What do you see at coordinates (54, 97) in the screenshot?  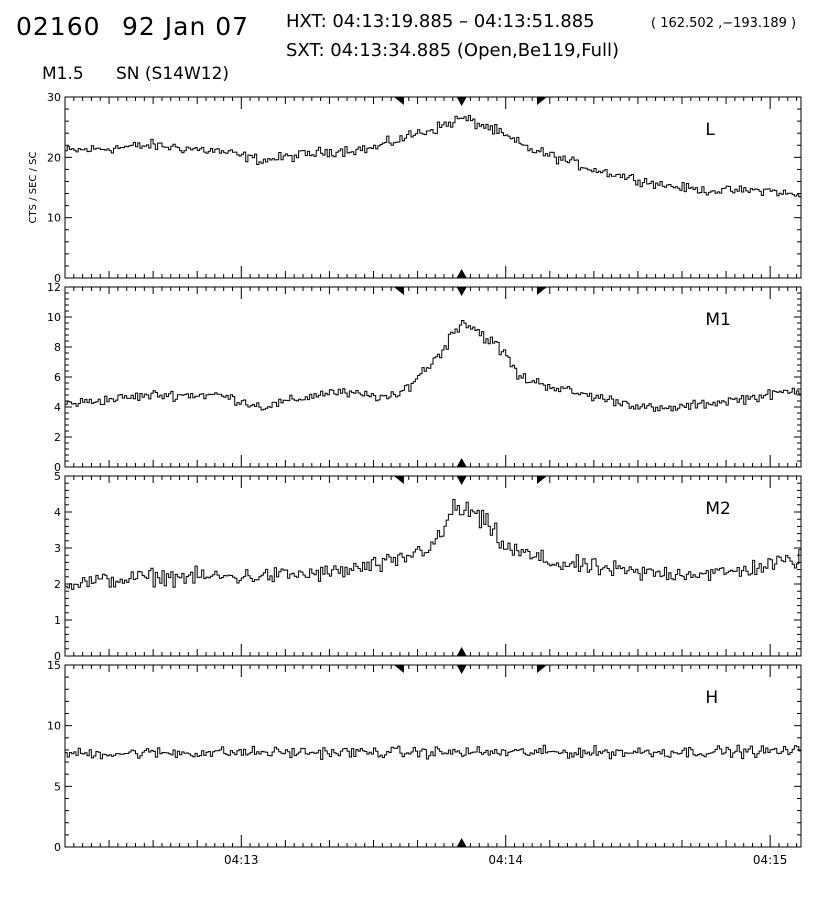 I see `y-tick-label: 30` at bounding box center [54, 97].